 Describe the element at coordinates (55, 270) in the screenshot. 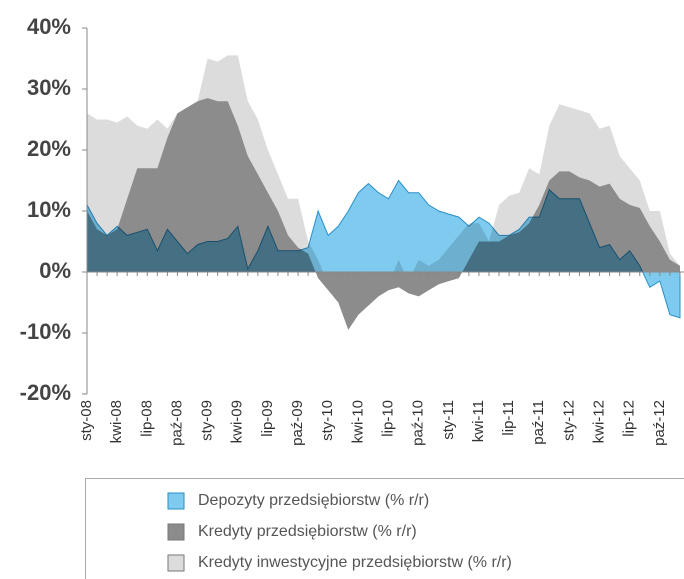

I see `y-tick-label: 0%` at that location.